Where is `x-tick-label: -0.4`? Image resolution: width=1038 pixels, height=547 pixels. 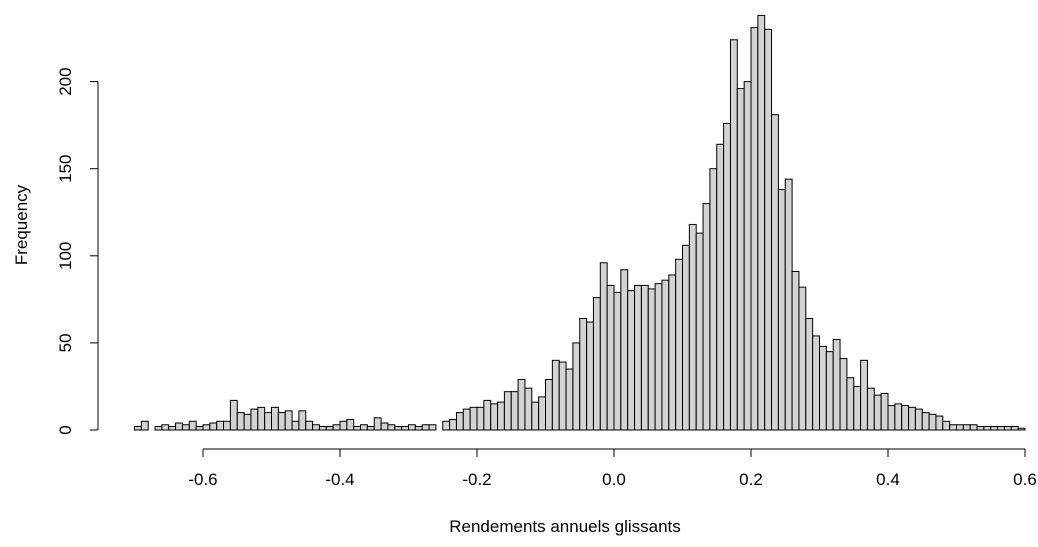 x-tick-label: -0.4 is located at coordinates (339, 479).